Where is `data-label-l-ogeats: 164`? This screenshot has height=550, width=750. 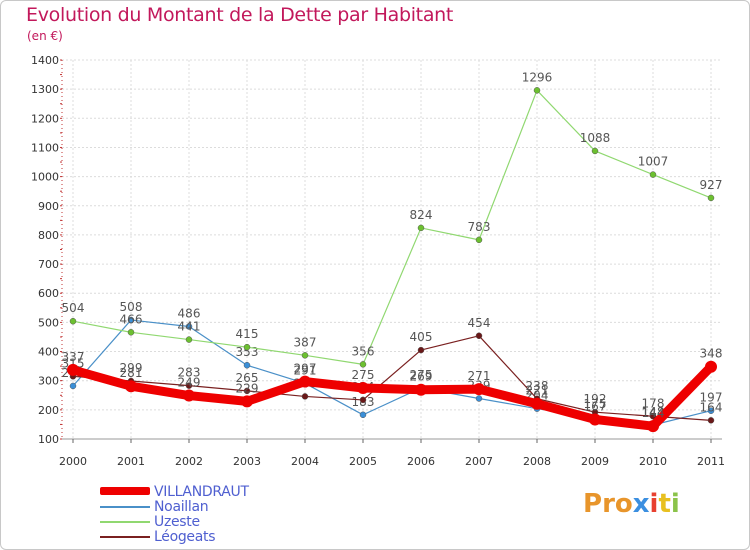
data-label-l-ogeats: 164 is located at coordinates (711, 407).